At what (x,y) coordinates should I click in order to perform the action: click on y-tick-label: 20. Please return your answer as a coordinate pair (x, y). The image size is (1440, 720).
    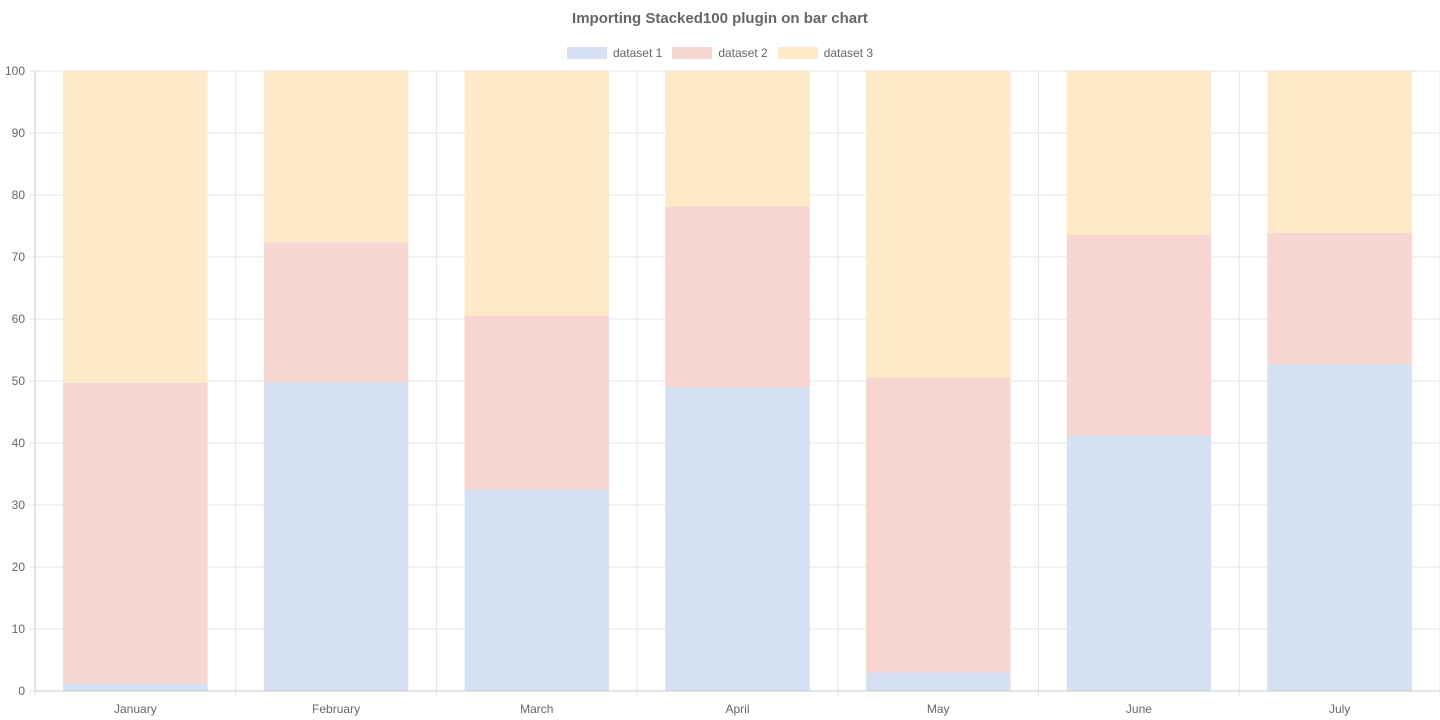
    Looking at the image, I should click on (19, 567).